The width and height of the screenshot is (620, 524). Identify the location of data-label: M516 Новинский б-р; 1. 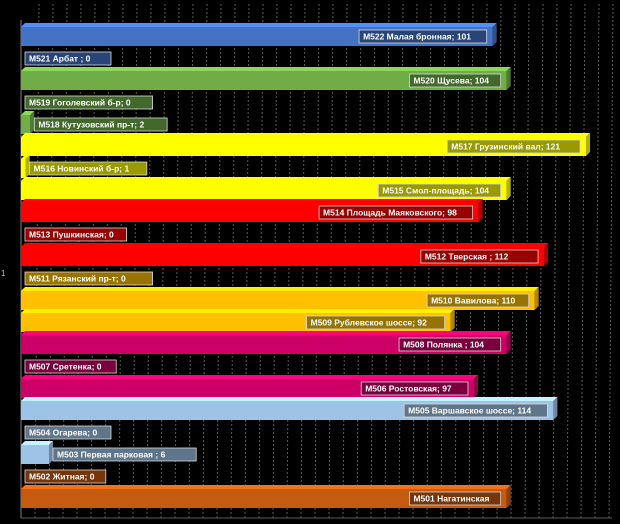
(82, 169).